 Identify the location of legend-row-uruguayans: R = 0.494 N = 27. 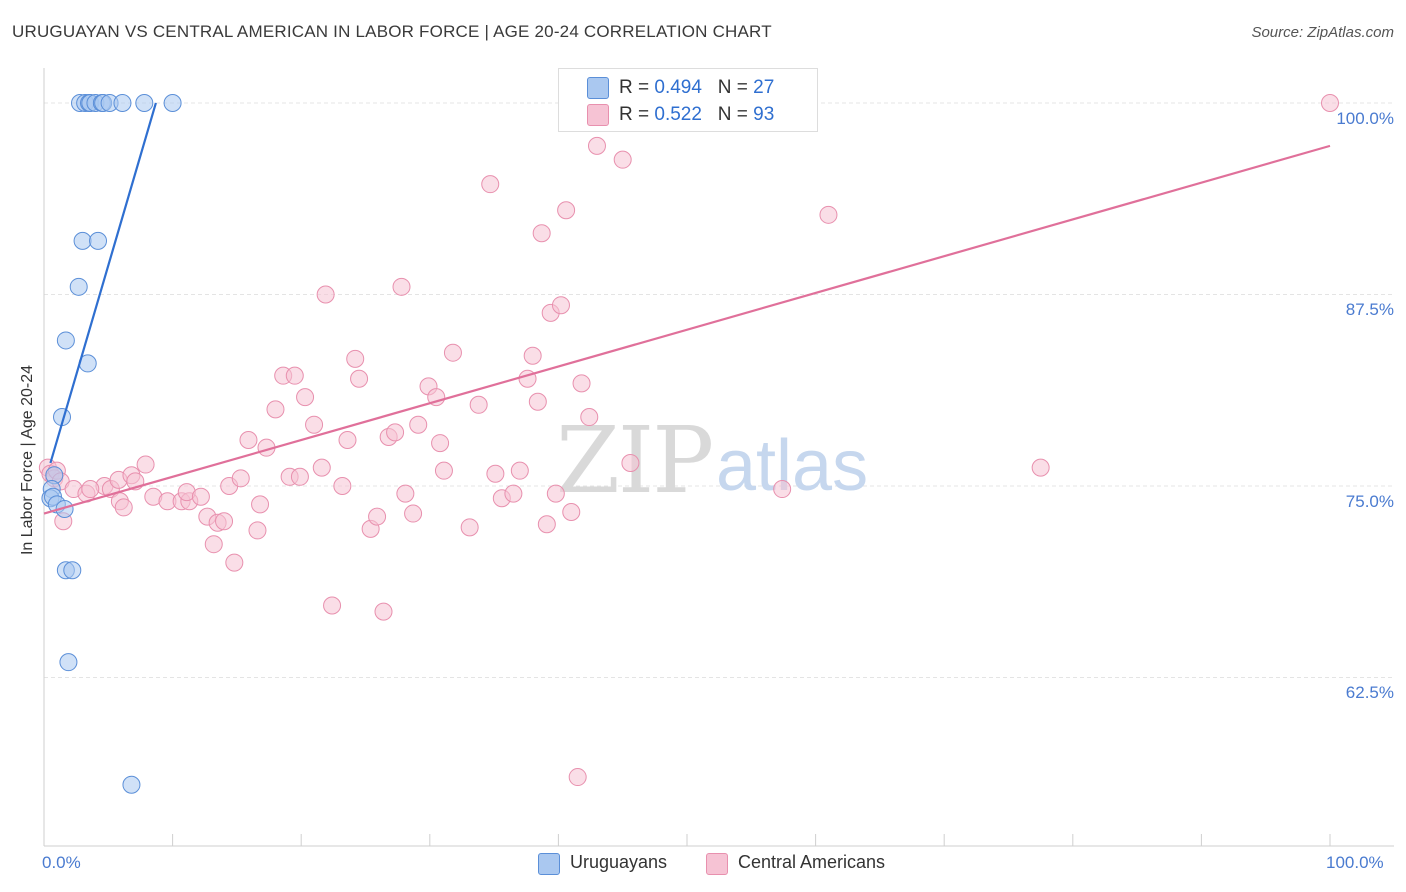
(696, 88).